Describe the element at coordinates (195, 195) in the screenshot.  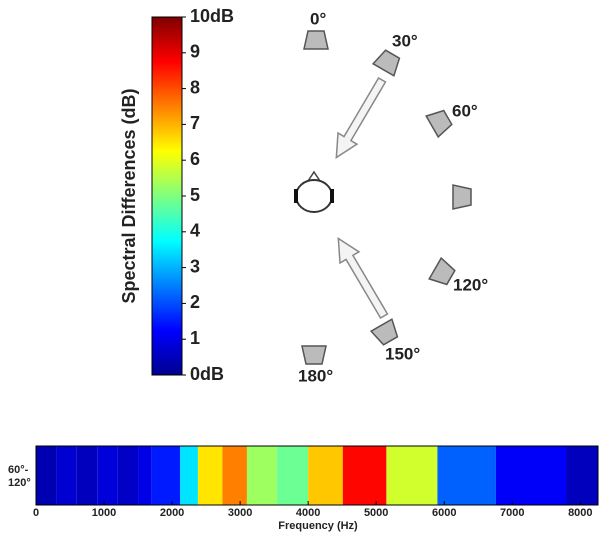
I see `colorbar-tick-label: 5` at that location.